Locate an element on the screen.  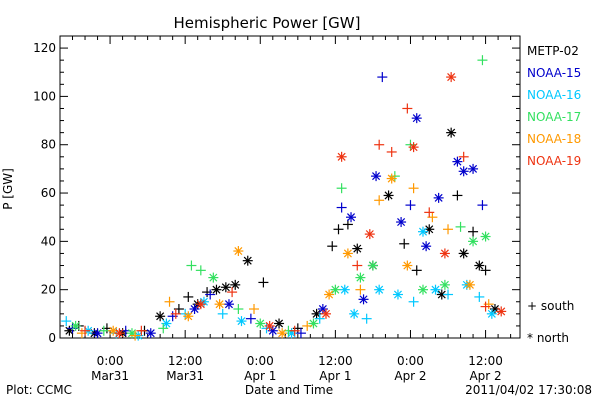
x-tick-date-label: Apr 1 is located at coordinates (260, 376).